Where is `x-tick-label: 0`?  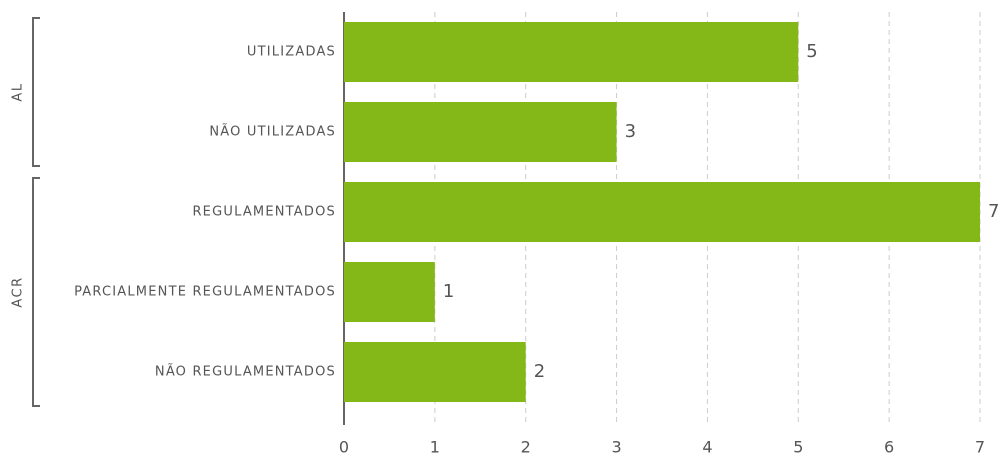 x-tick-label: 0 is located at coordinates (344, 447).